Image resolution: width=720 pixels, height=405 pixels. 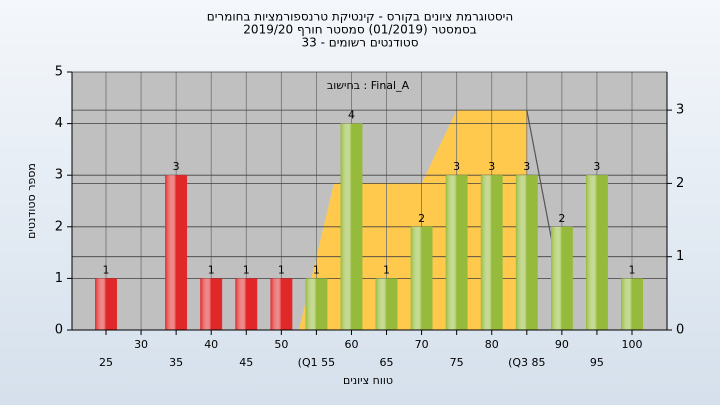 I want to click on x-tick-label: (Q3 85, so click(x=526, y=362).